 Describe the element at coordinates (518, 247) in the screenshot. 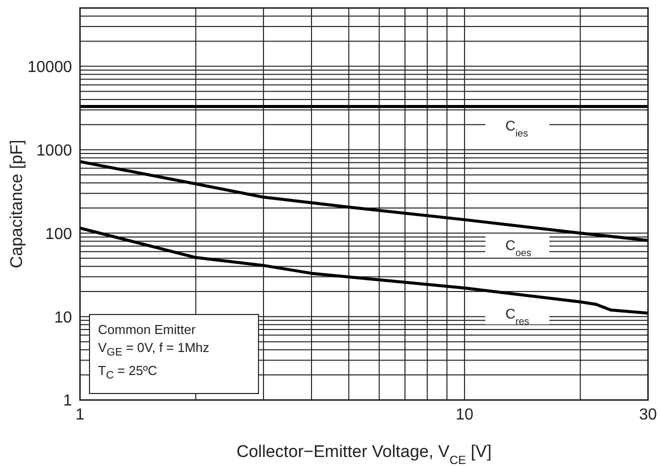

I see `series-label: C$_{oes}$` at that location.